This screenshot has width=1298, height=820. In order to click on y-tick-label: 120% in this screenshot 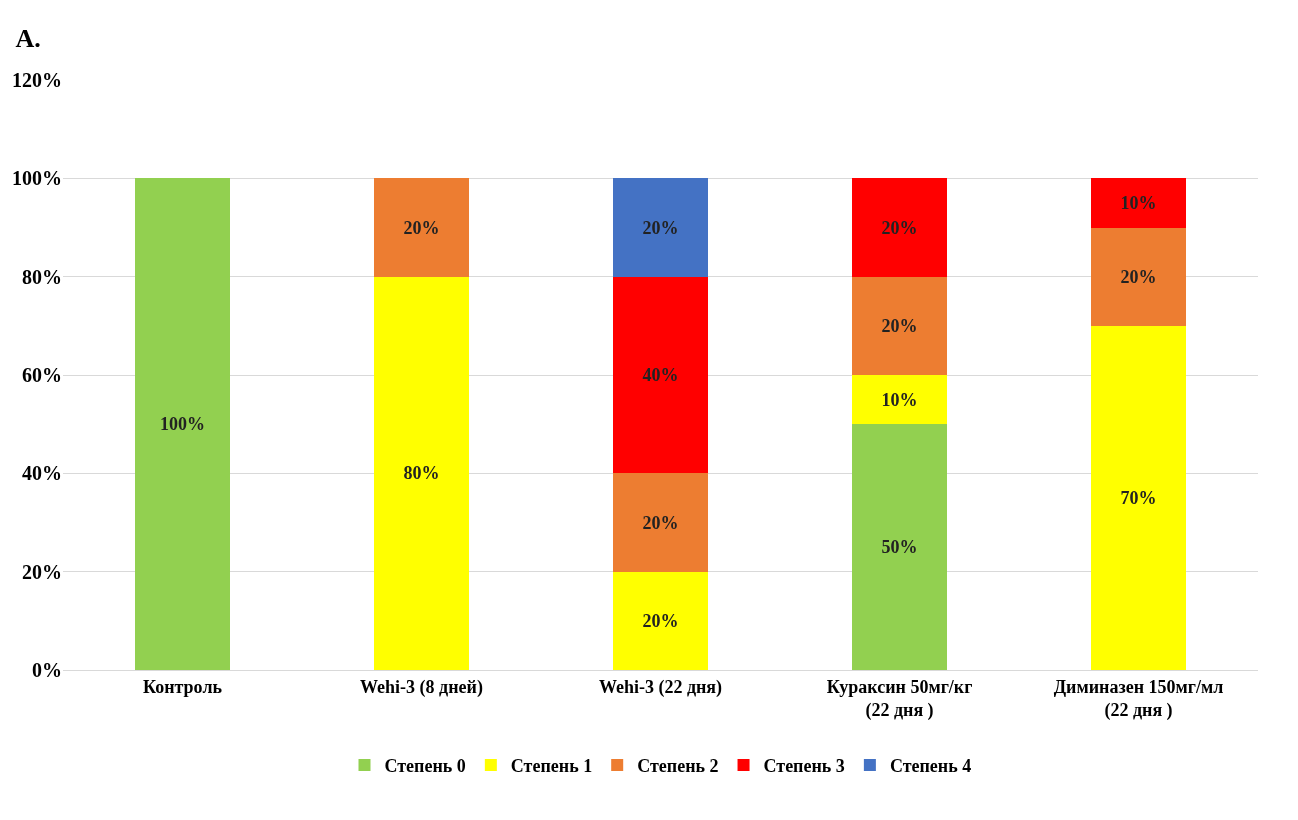, I will do `click(37, 80)`.